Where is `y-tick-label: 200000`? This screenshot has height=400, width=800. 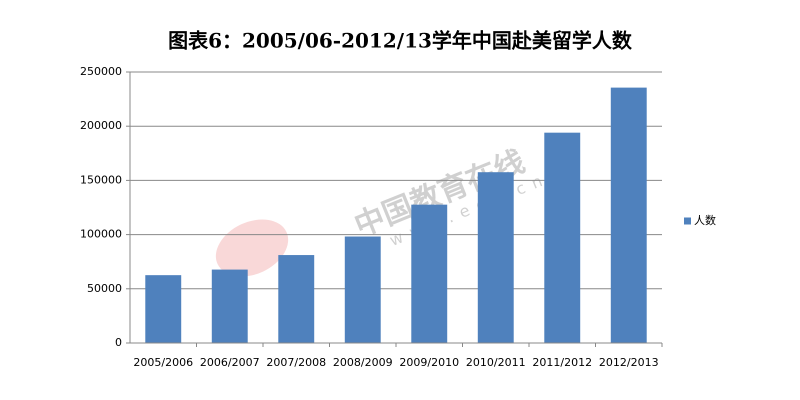
y-tick-label: 200000 is located at coordinates (101, 125).